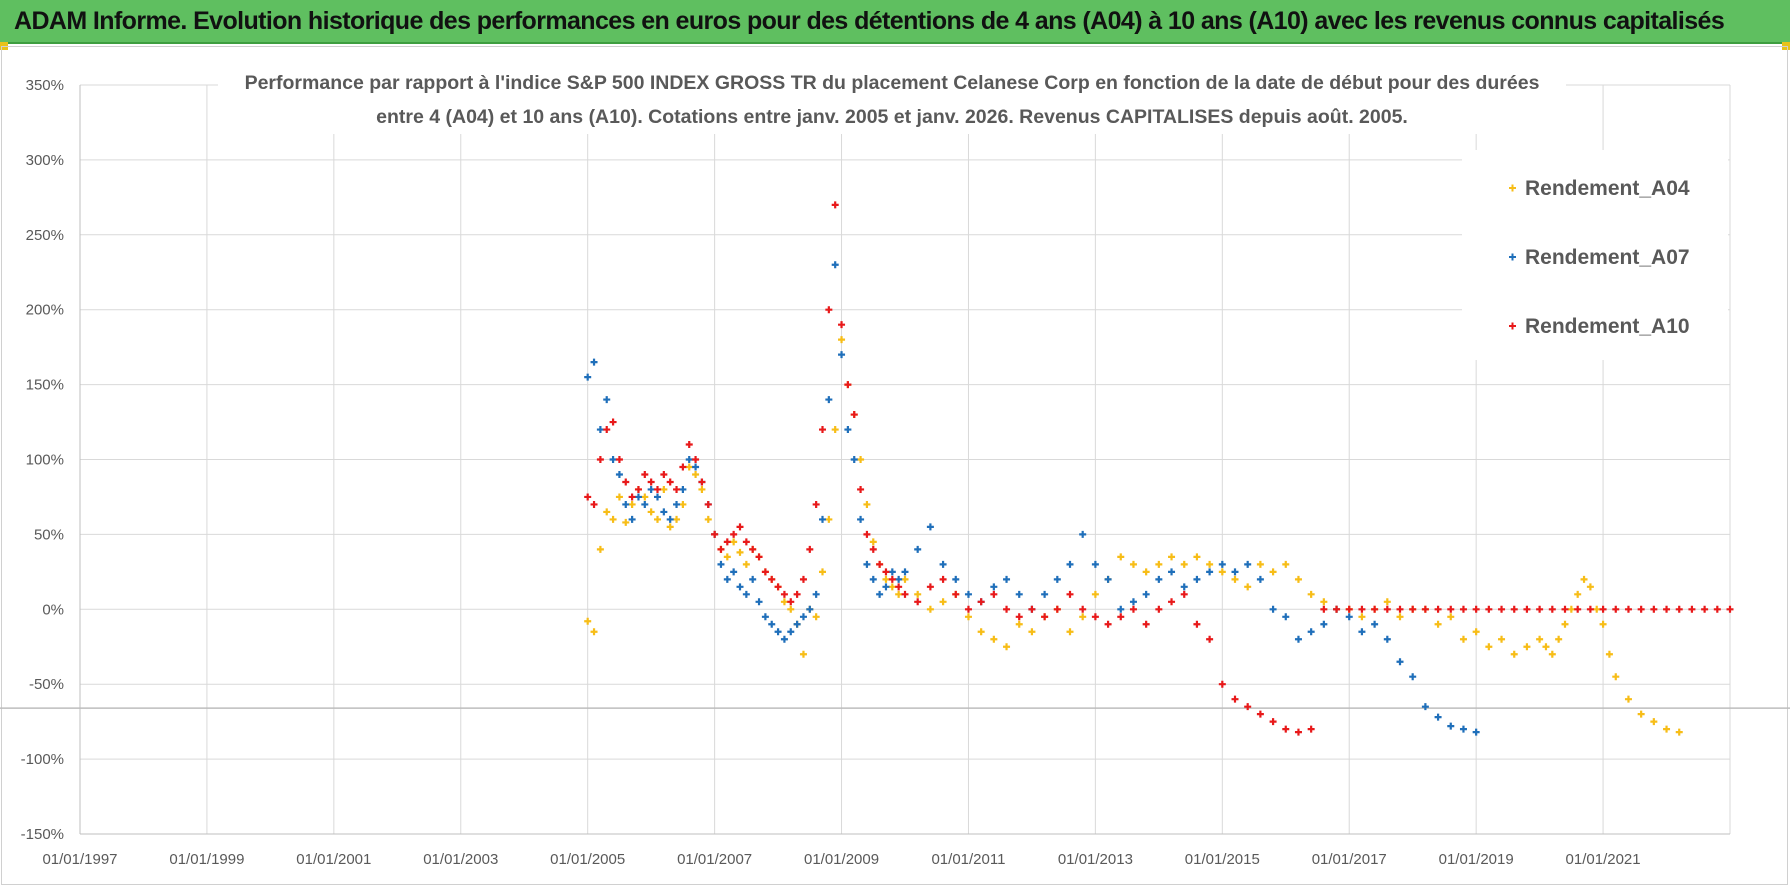  What do you see at coordinates (45, 85) in the screenshot?
I see `y-tick-label: 350%` at bounding box center [45, 85].